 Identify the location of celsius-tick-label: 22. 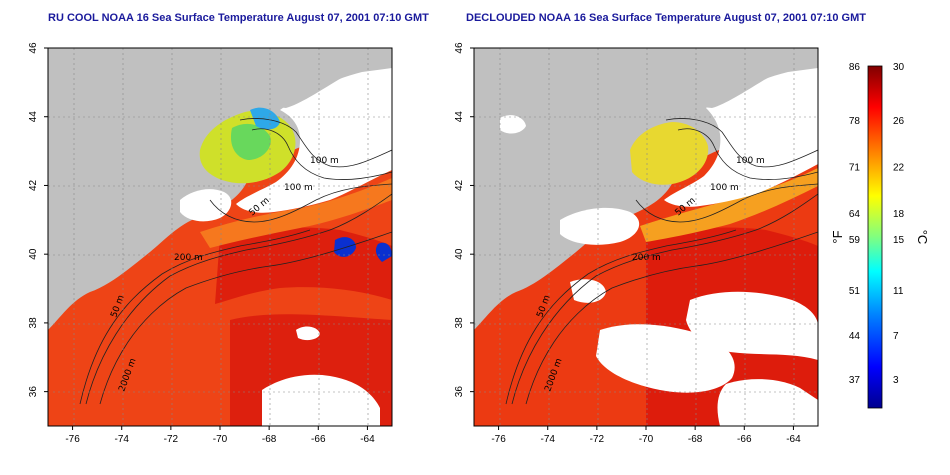
(899, 168).